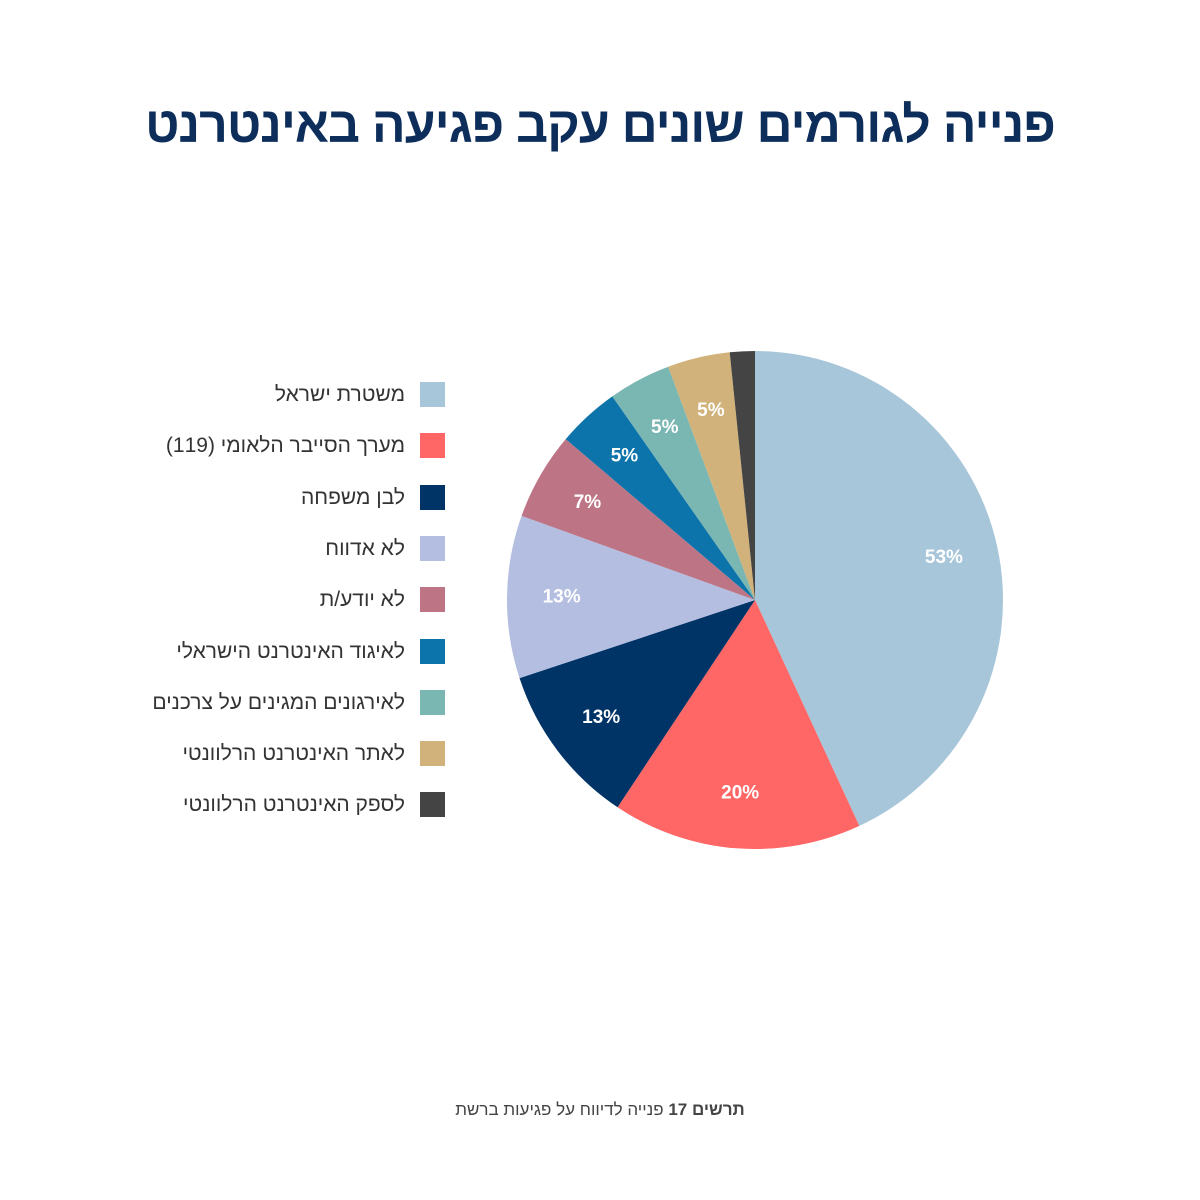 Image resolution: width=1200 pixels, height=1200 pixels. I want to click on pie-slice-label-5: 7%, so click(588, 502).